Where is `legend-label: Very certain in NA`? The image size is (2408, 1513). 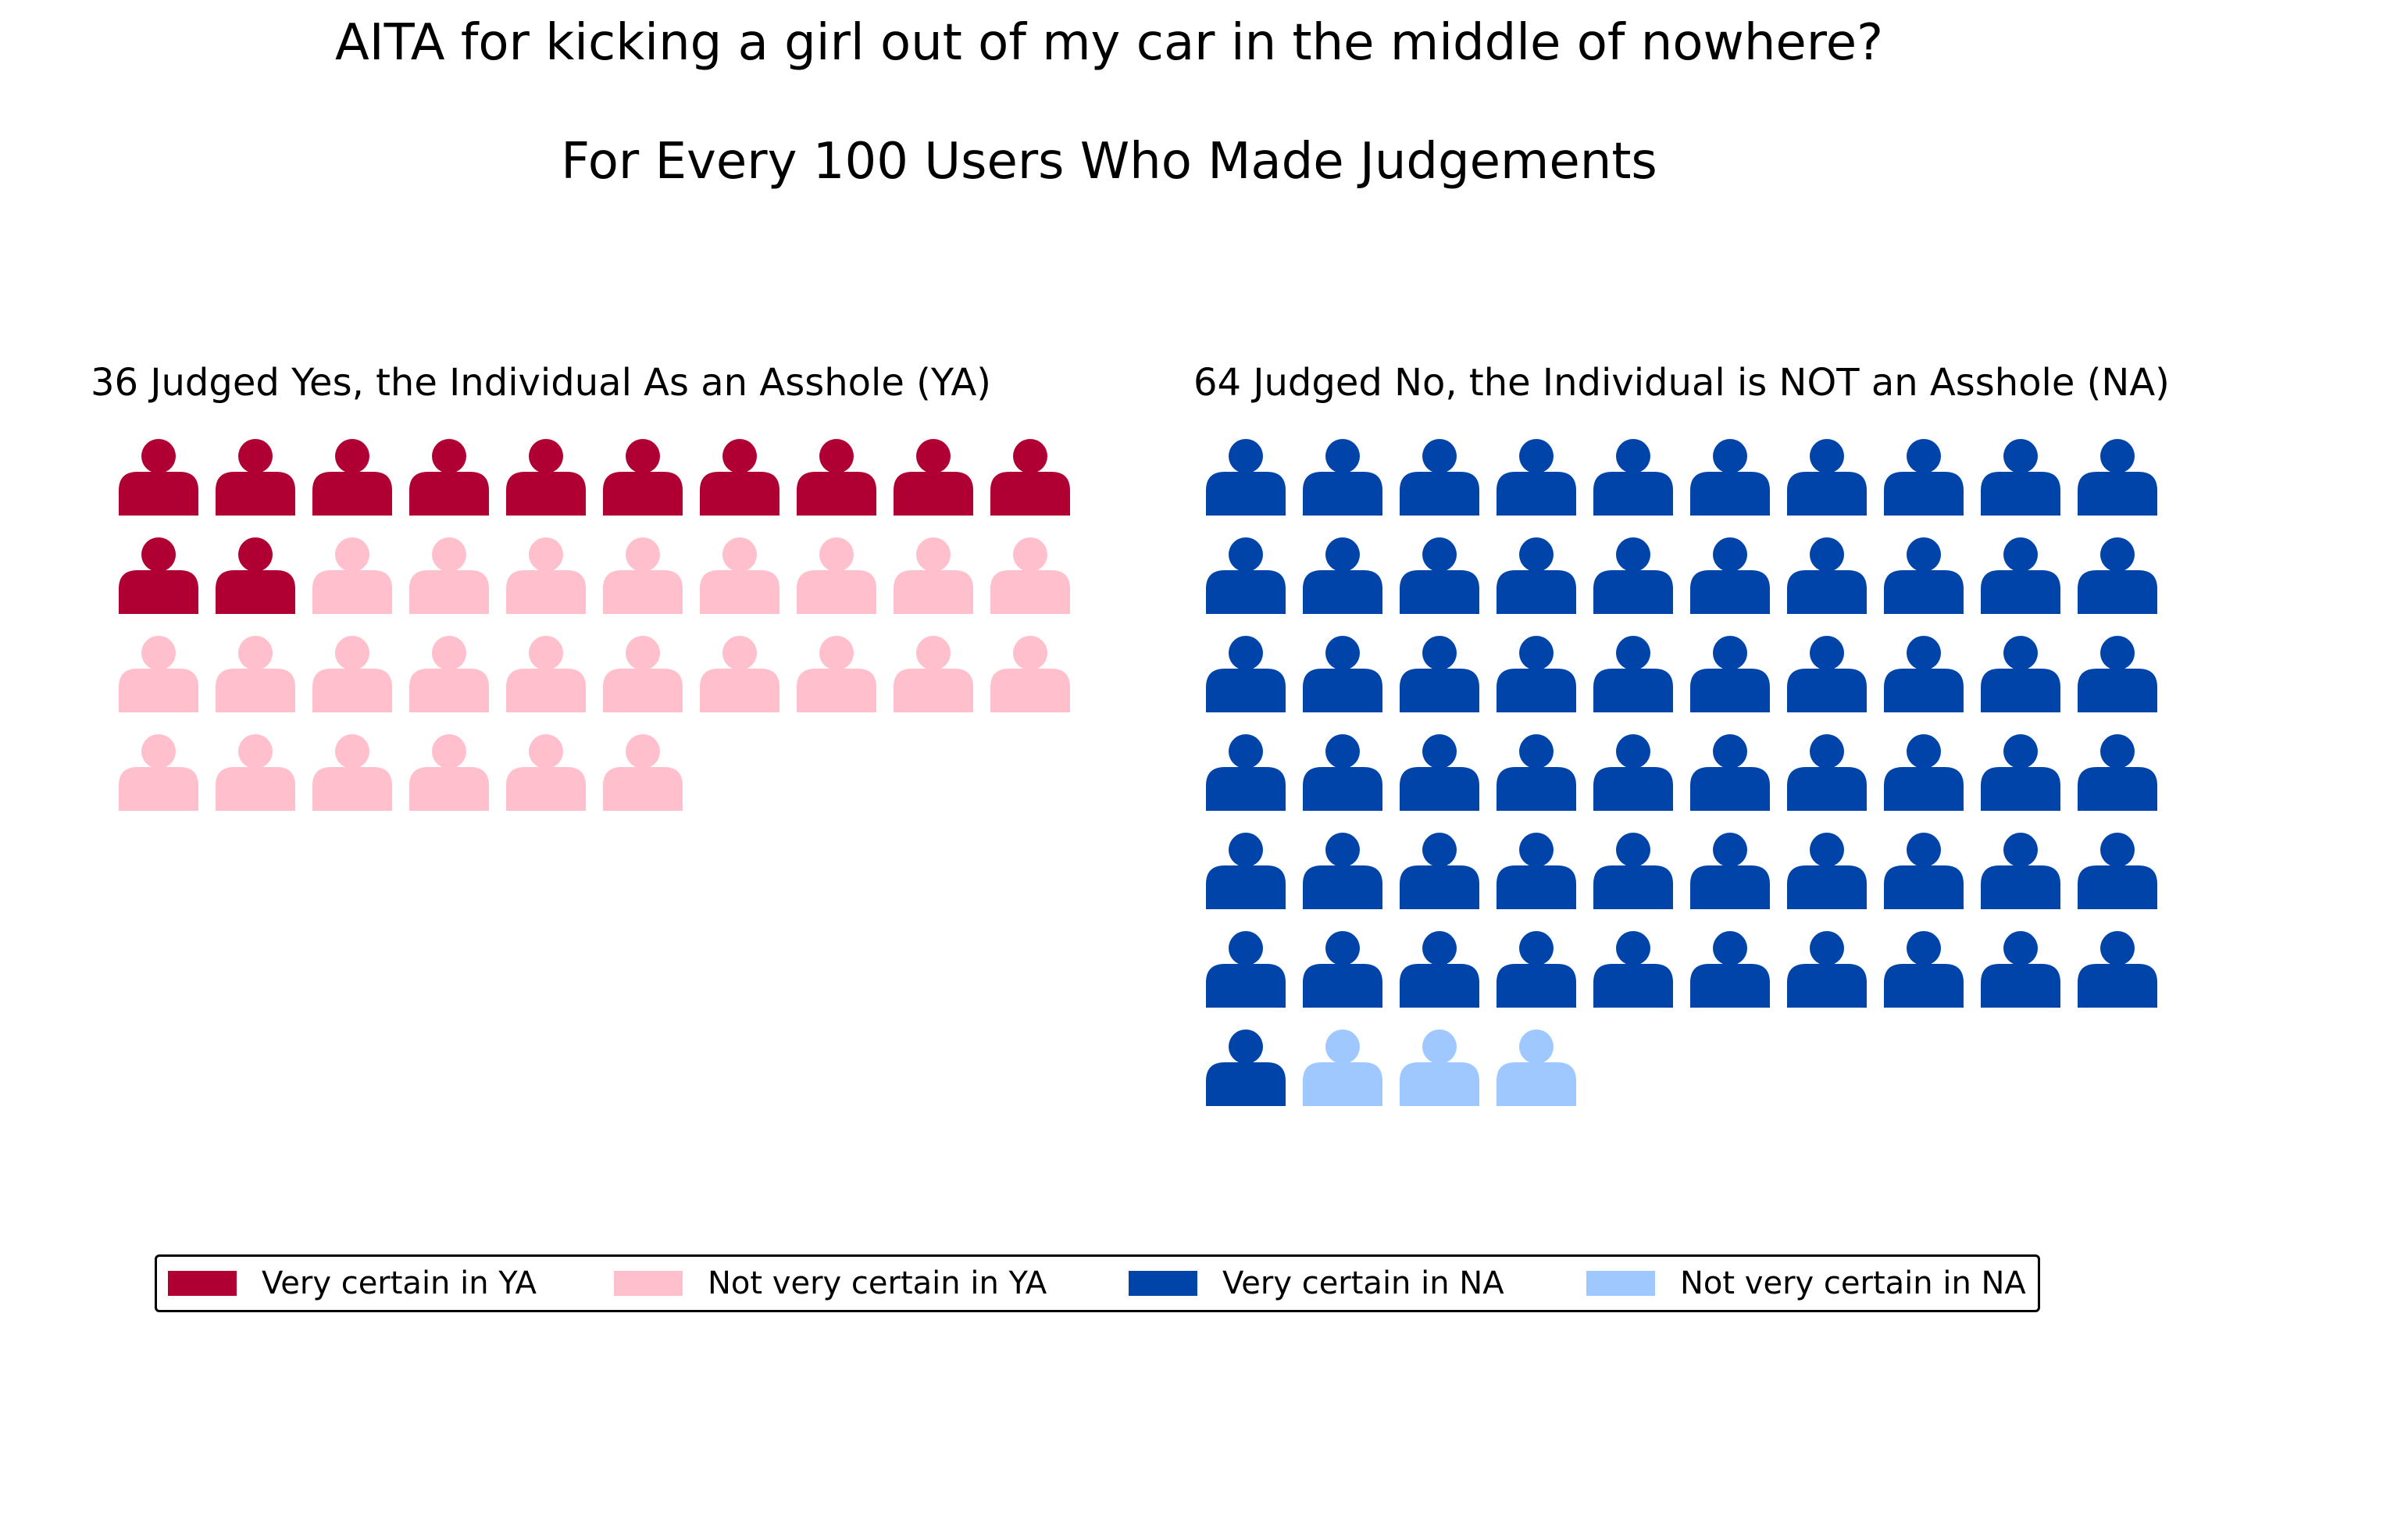 legend-label: Very certain in NA is located at coordinates (1363, 1283).